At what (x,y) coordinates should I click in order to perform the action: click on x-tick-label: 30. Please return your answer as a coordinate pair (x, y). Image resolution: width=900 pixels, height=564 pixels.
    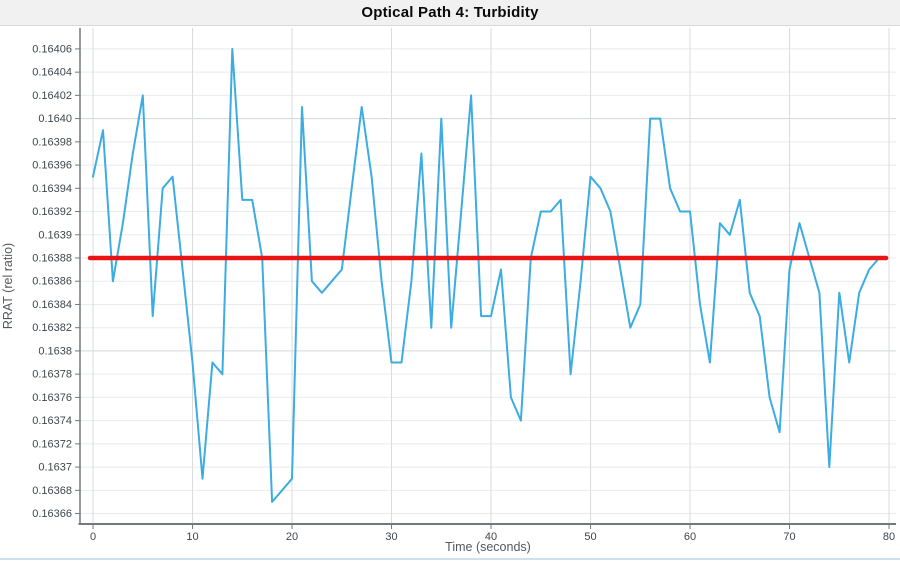
    Looking at the image, I should click on (391, 537).